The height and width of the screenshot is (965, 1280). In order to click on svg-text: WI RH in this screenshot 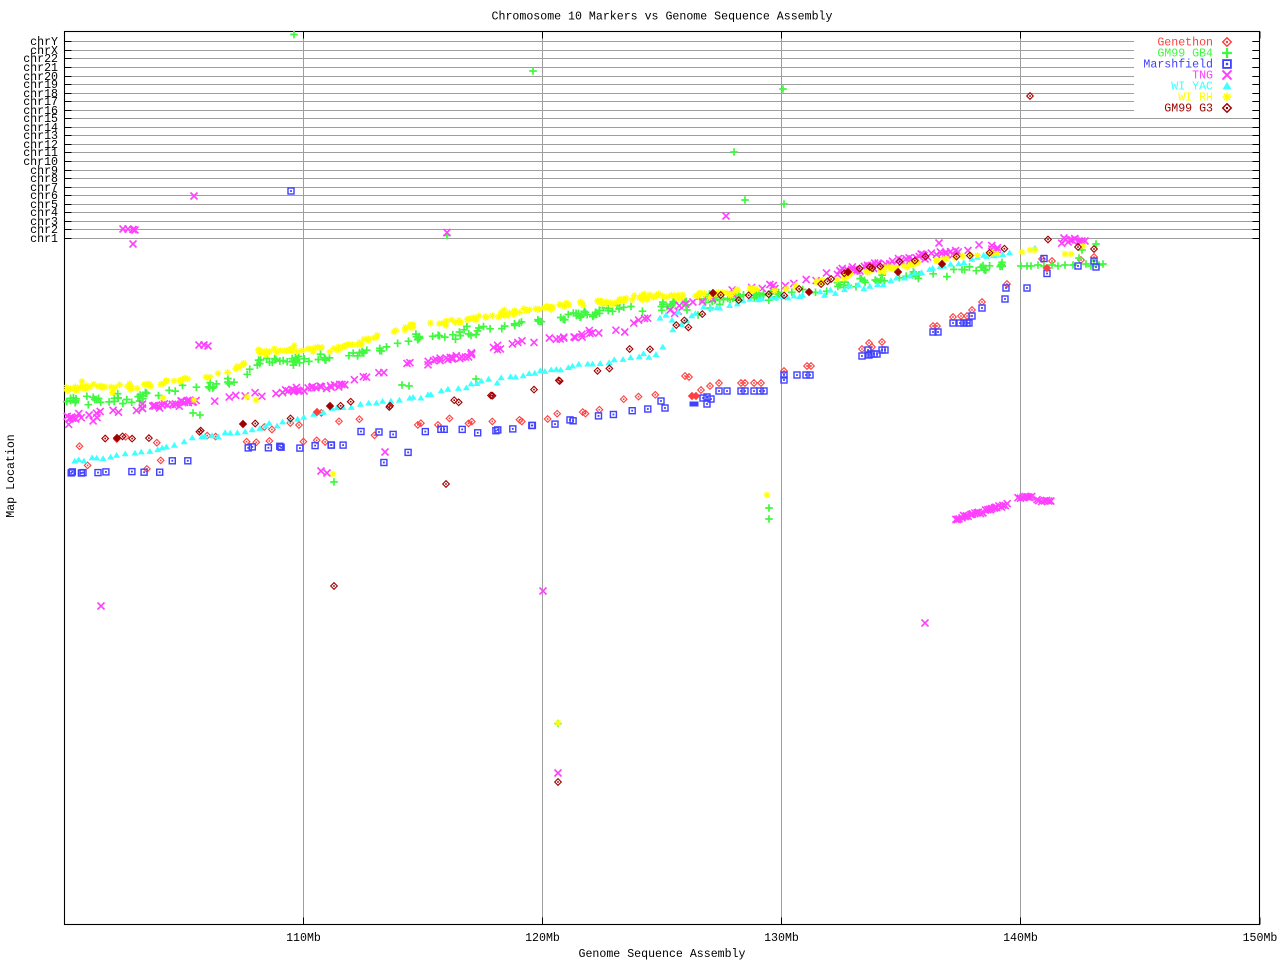, I will do `click(1195, 98)`.